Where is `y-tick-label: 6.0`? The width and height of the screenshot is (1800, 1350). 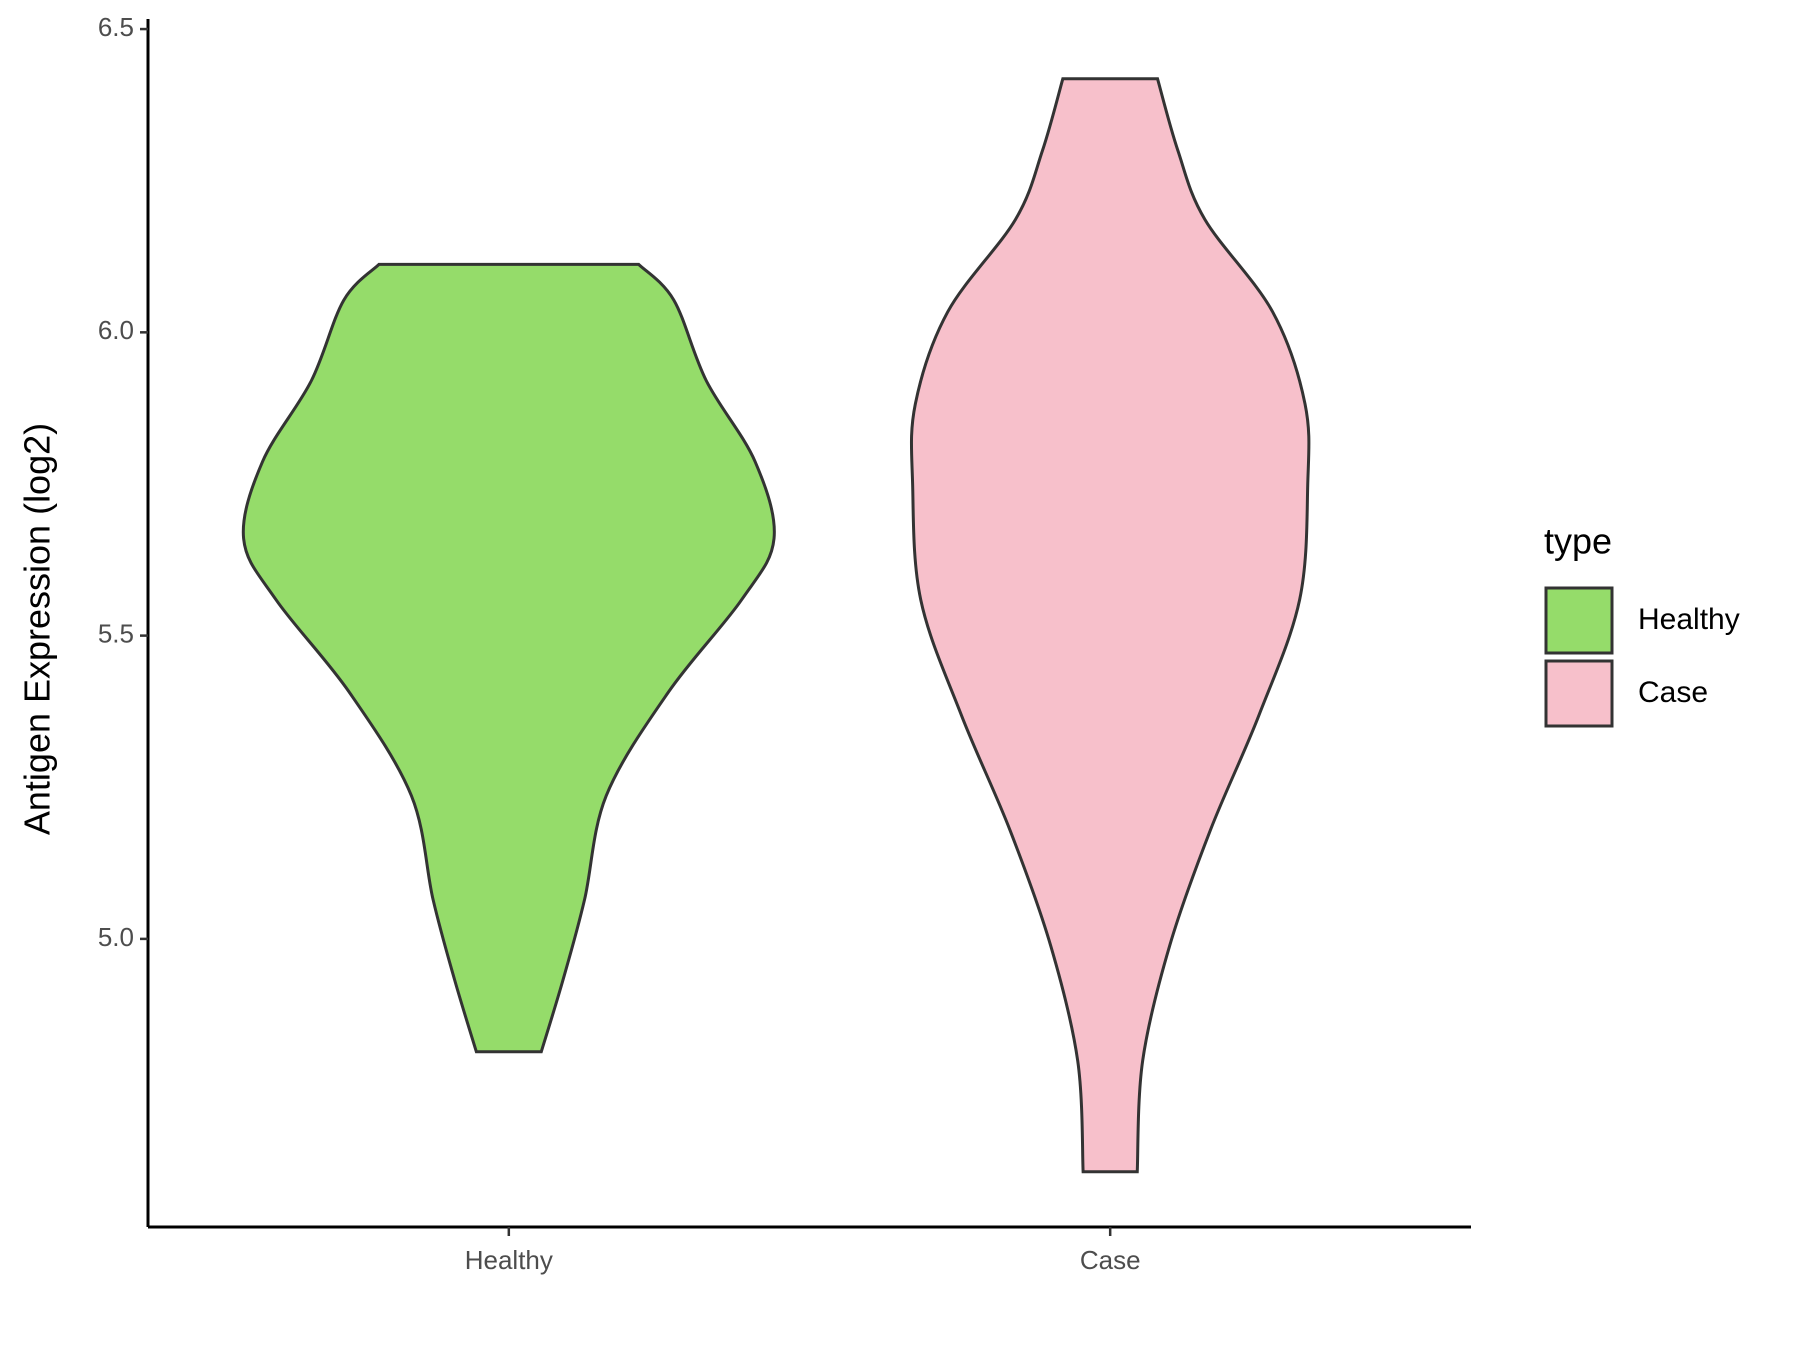
y-tick-label: 6.0 is located at coordinates (116, 330).